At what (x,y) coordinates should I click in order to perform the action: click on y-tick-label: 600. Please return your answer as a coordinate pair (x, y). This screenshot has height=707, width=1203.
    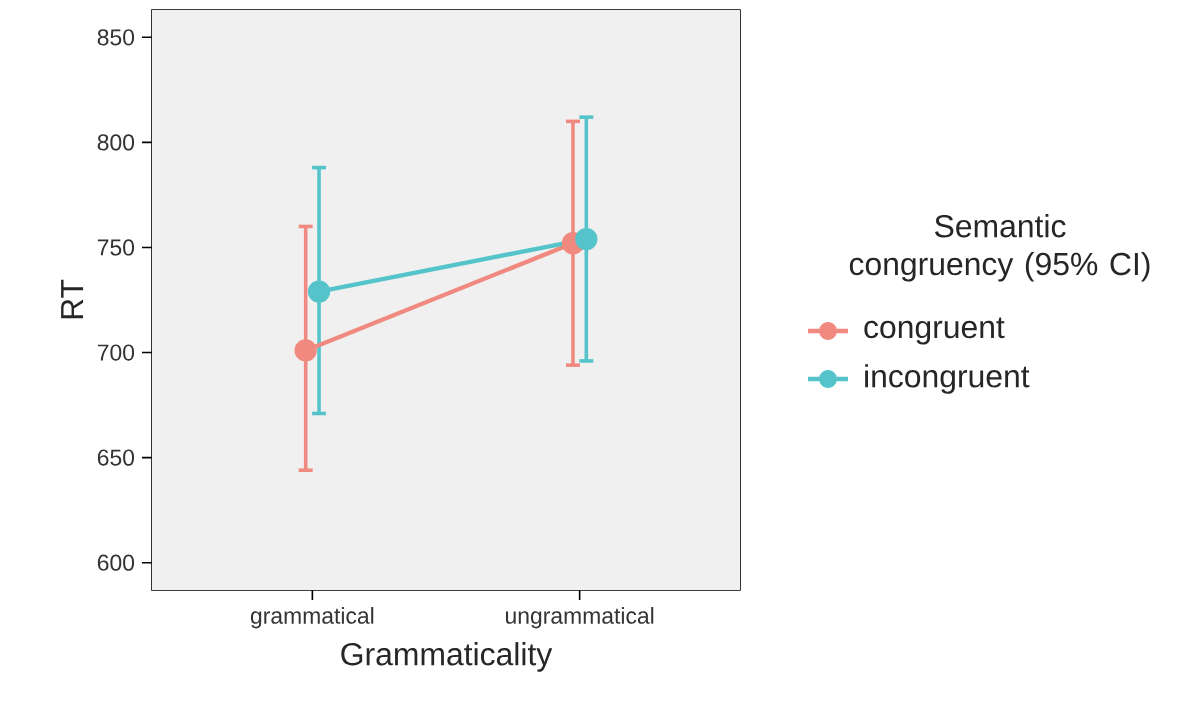
    Looking at the image, I should click on (116, 562).